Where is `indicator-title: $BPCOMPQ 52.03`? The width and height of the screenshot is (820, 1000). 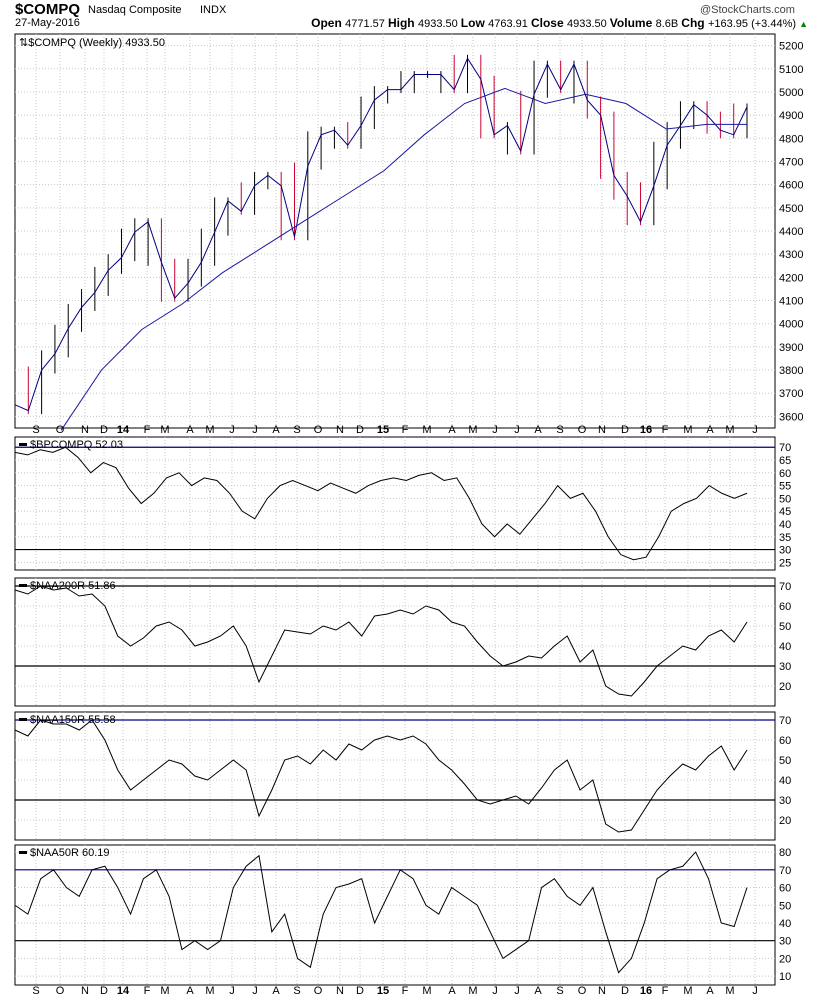 indicator-title: $BPCOMPQ 52.03 is located at coordinates (76, 445).